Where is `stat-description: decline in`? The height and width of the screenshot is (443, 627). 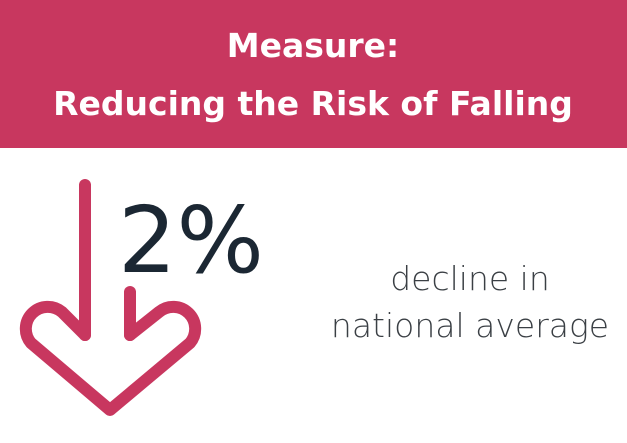
stat-description: decline in is located at coordinates (470, 278).